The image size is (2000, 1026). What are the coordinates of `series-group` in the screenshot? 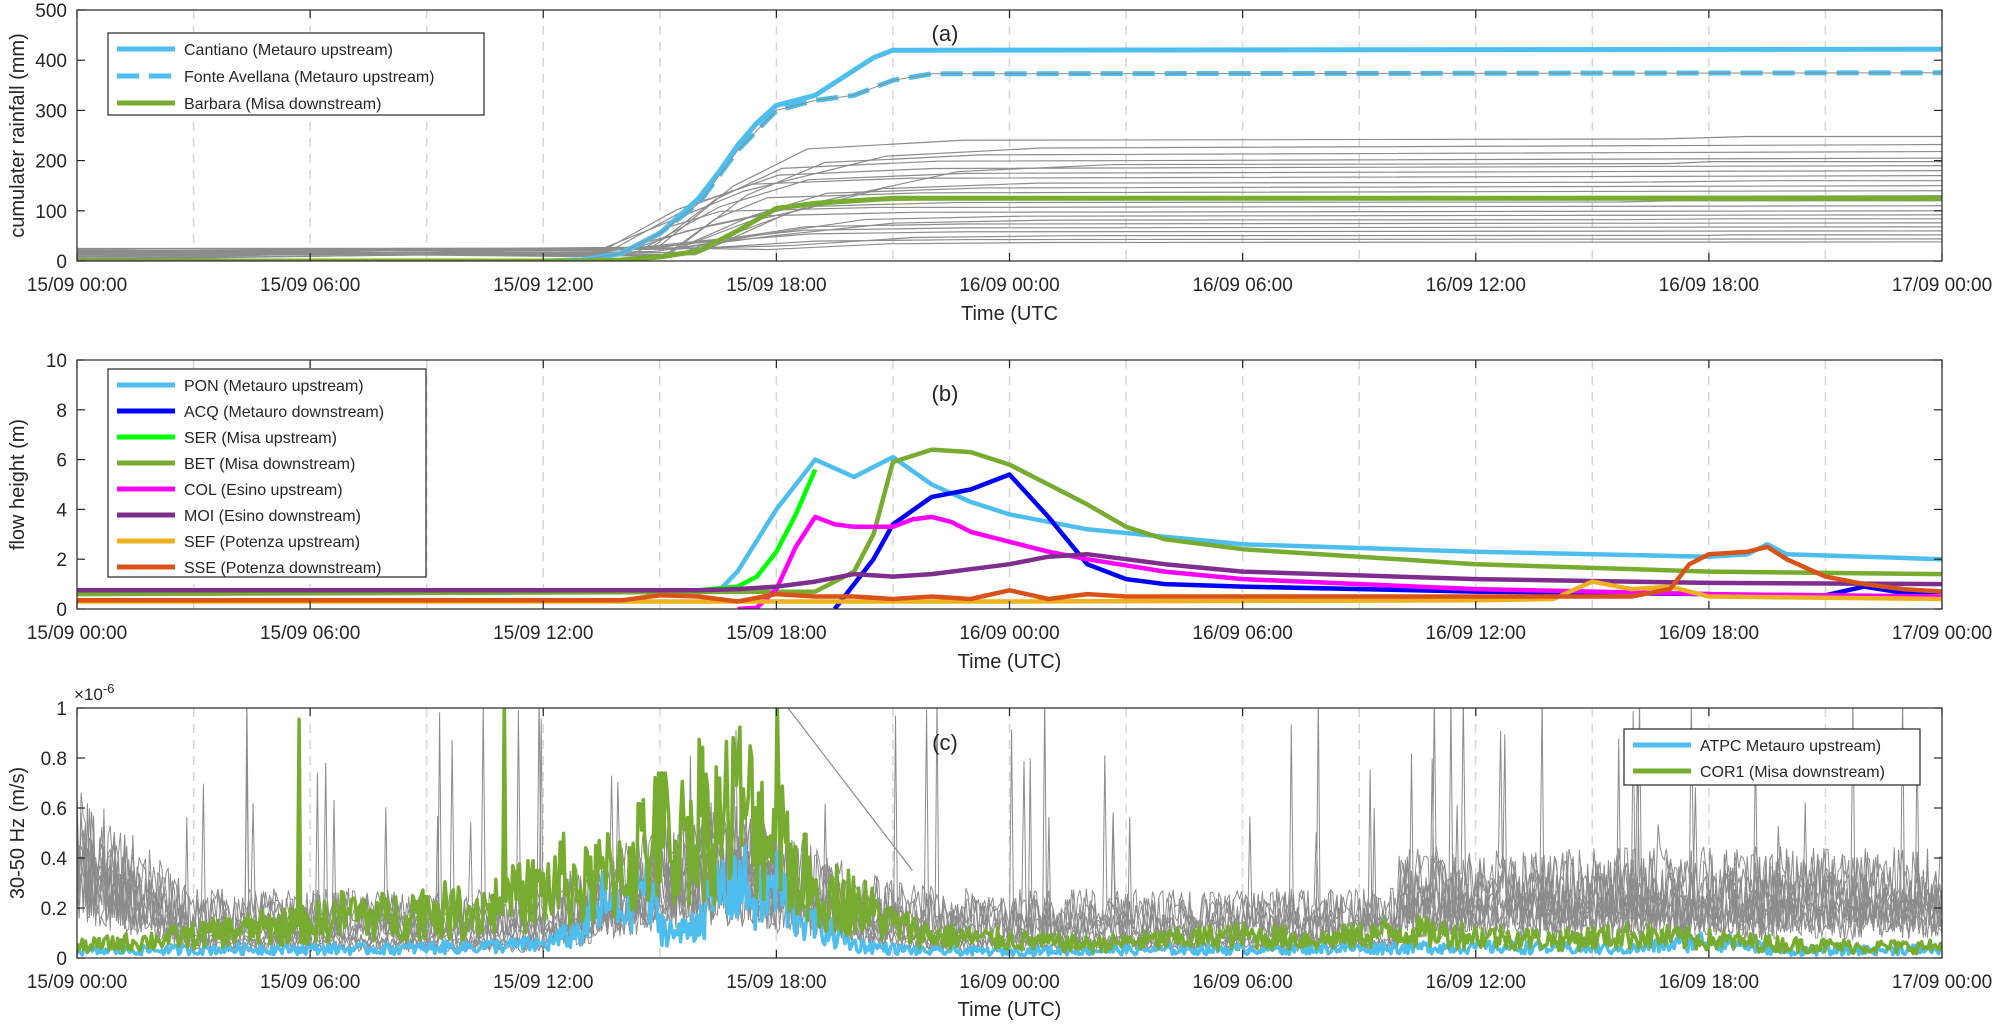 It's located at (1009, 528).